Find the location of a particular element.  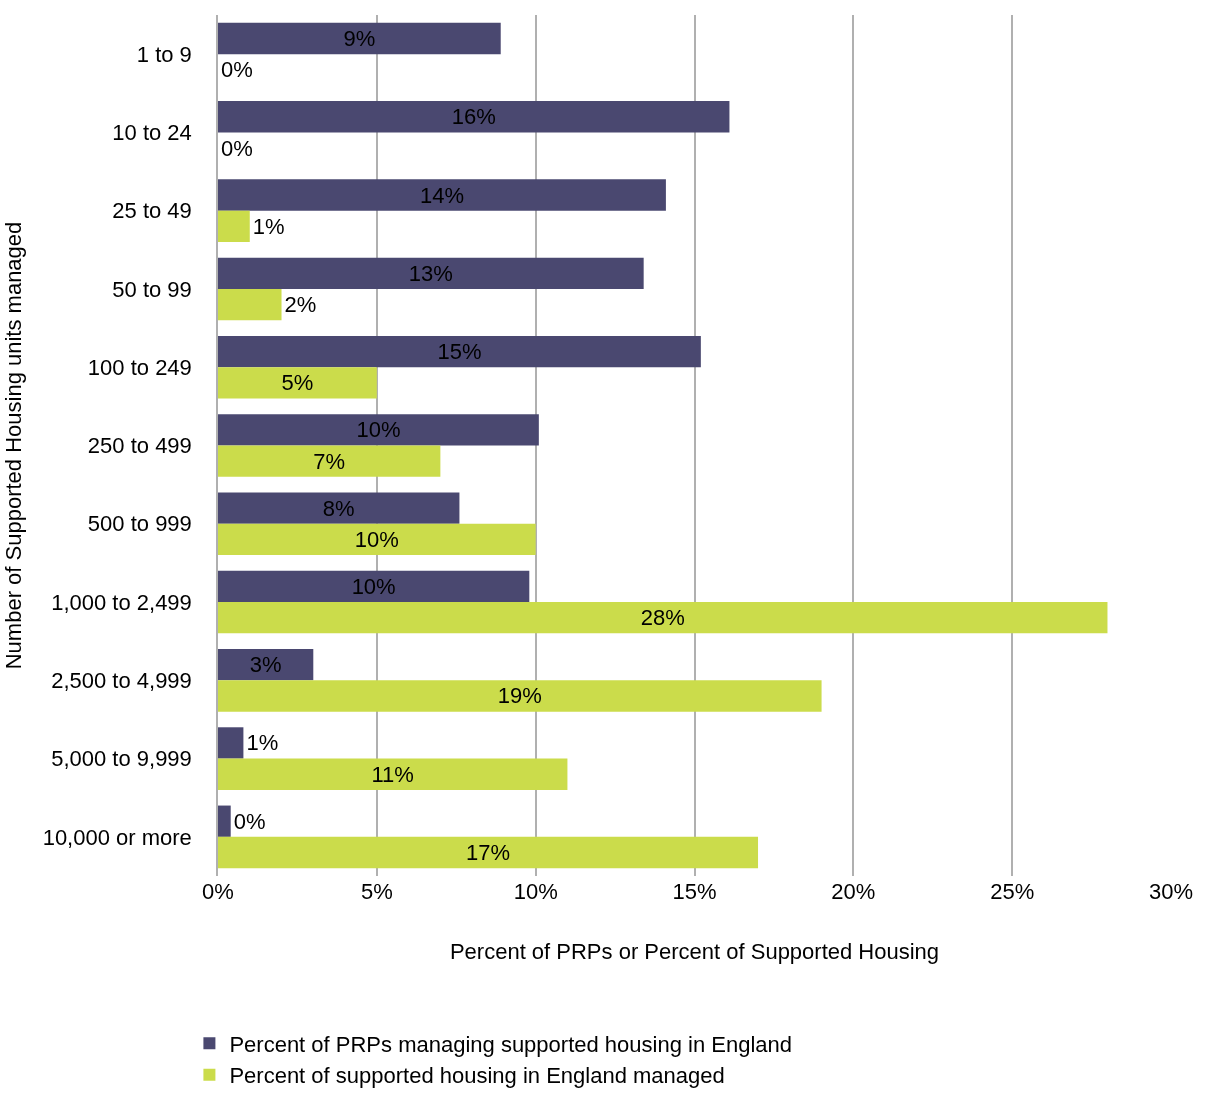

y-tick-label: 1,000 to 2,499 is located at coordinates (121, 602).